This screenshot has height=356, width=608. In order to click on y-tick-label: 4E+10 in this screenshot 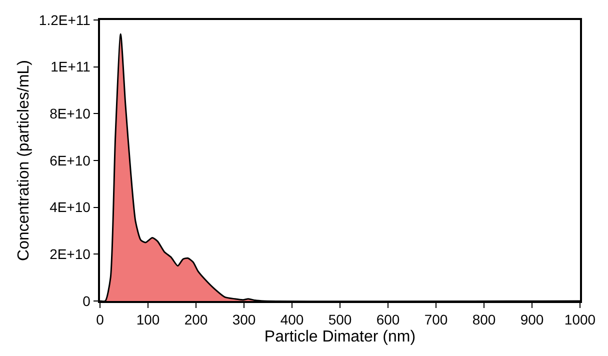, I will do `click(70, 207)`.